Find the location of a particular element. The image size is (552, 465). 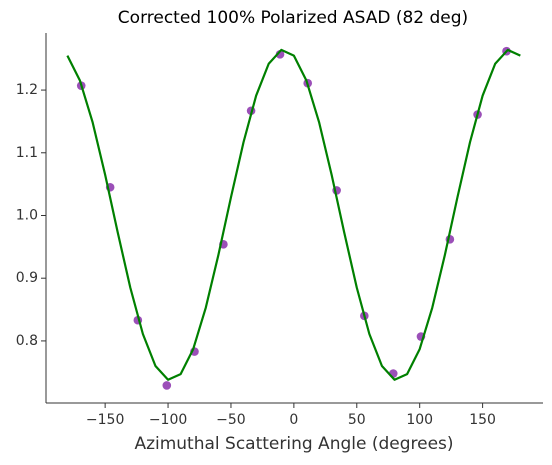

y-tick-label: 1.1 is located at coordinates (27, 153).